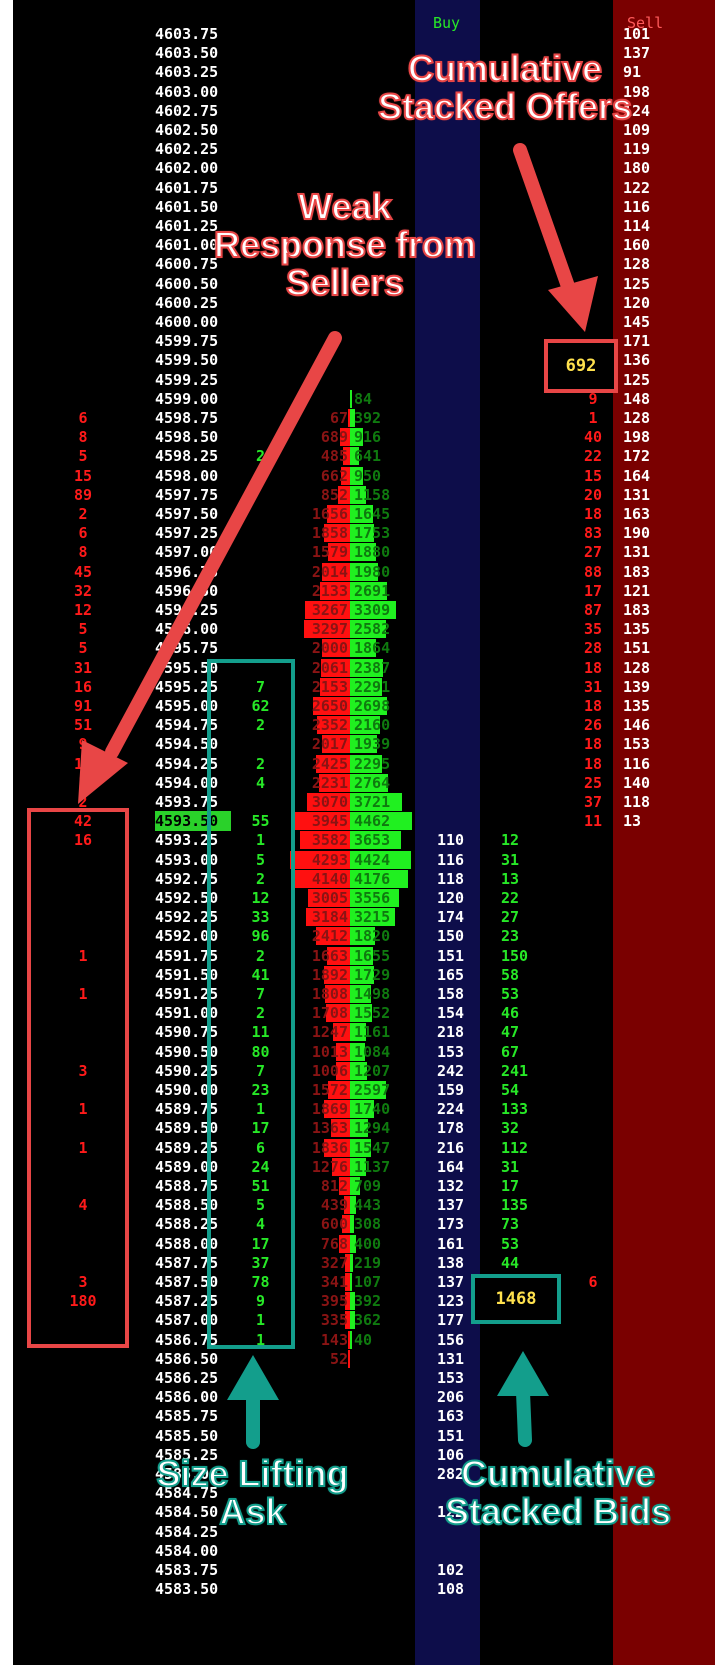  Describe the element at coordinates (187, 110) in the screenshot. I see `price-cell: 4602.75` at that location.